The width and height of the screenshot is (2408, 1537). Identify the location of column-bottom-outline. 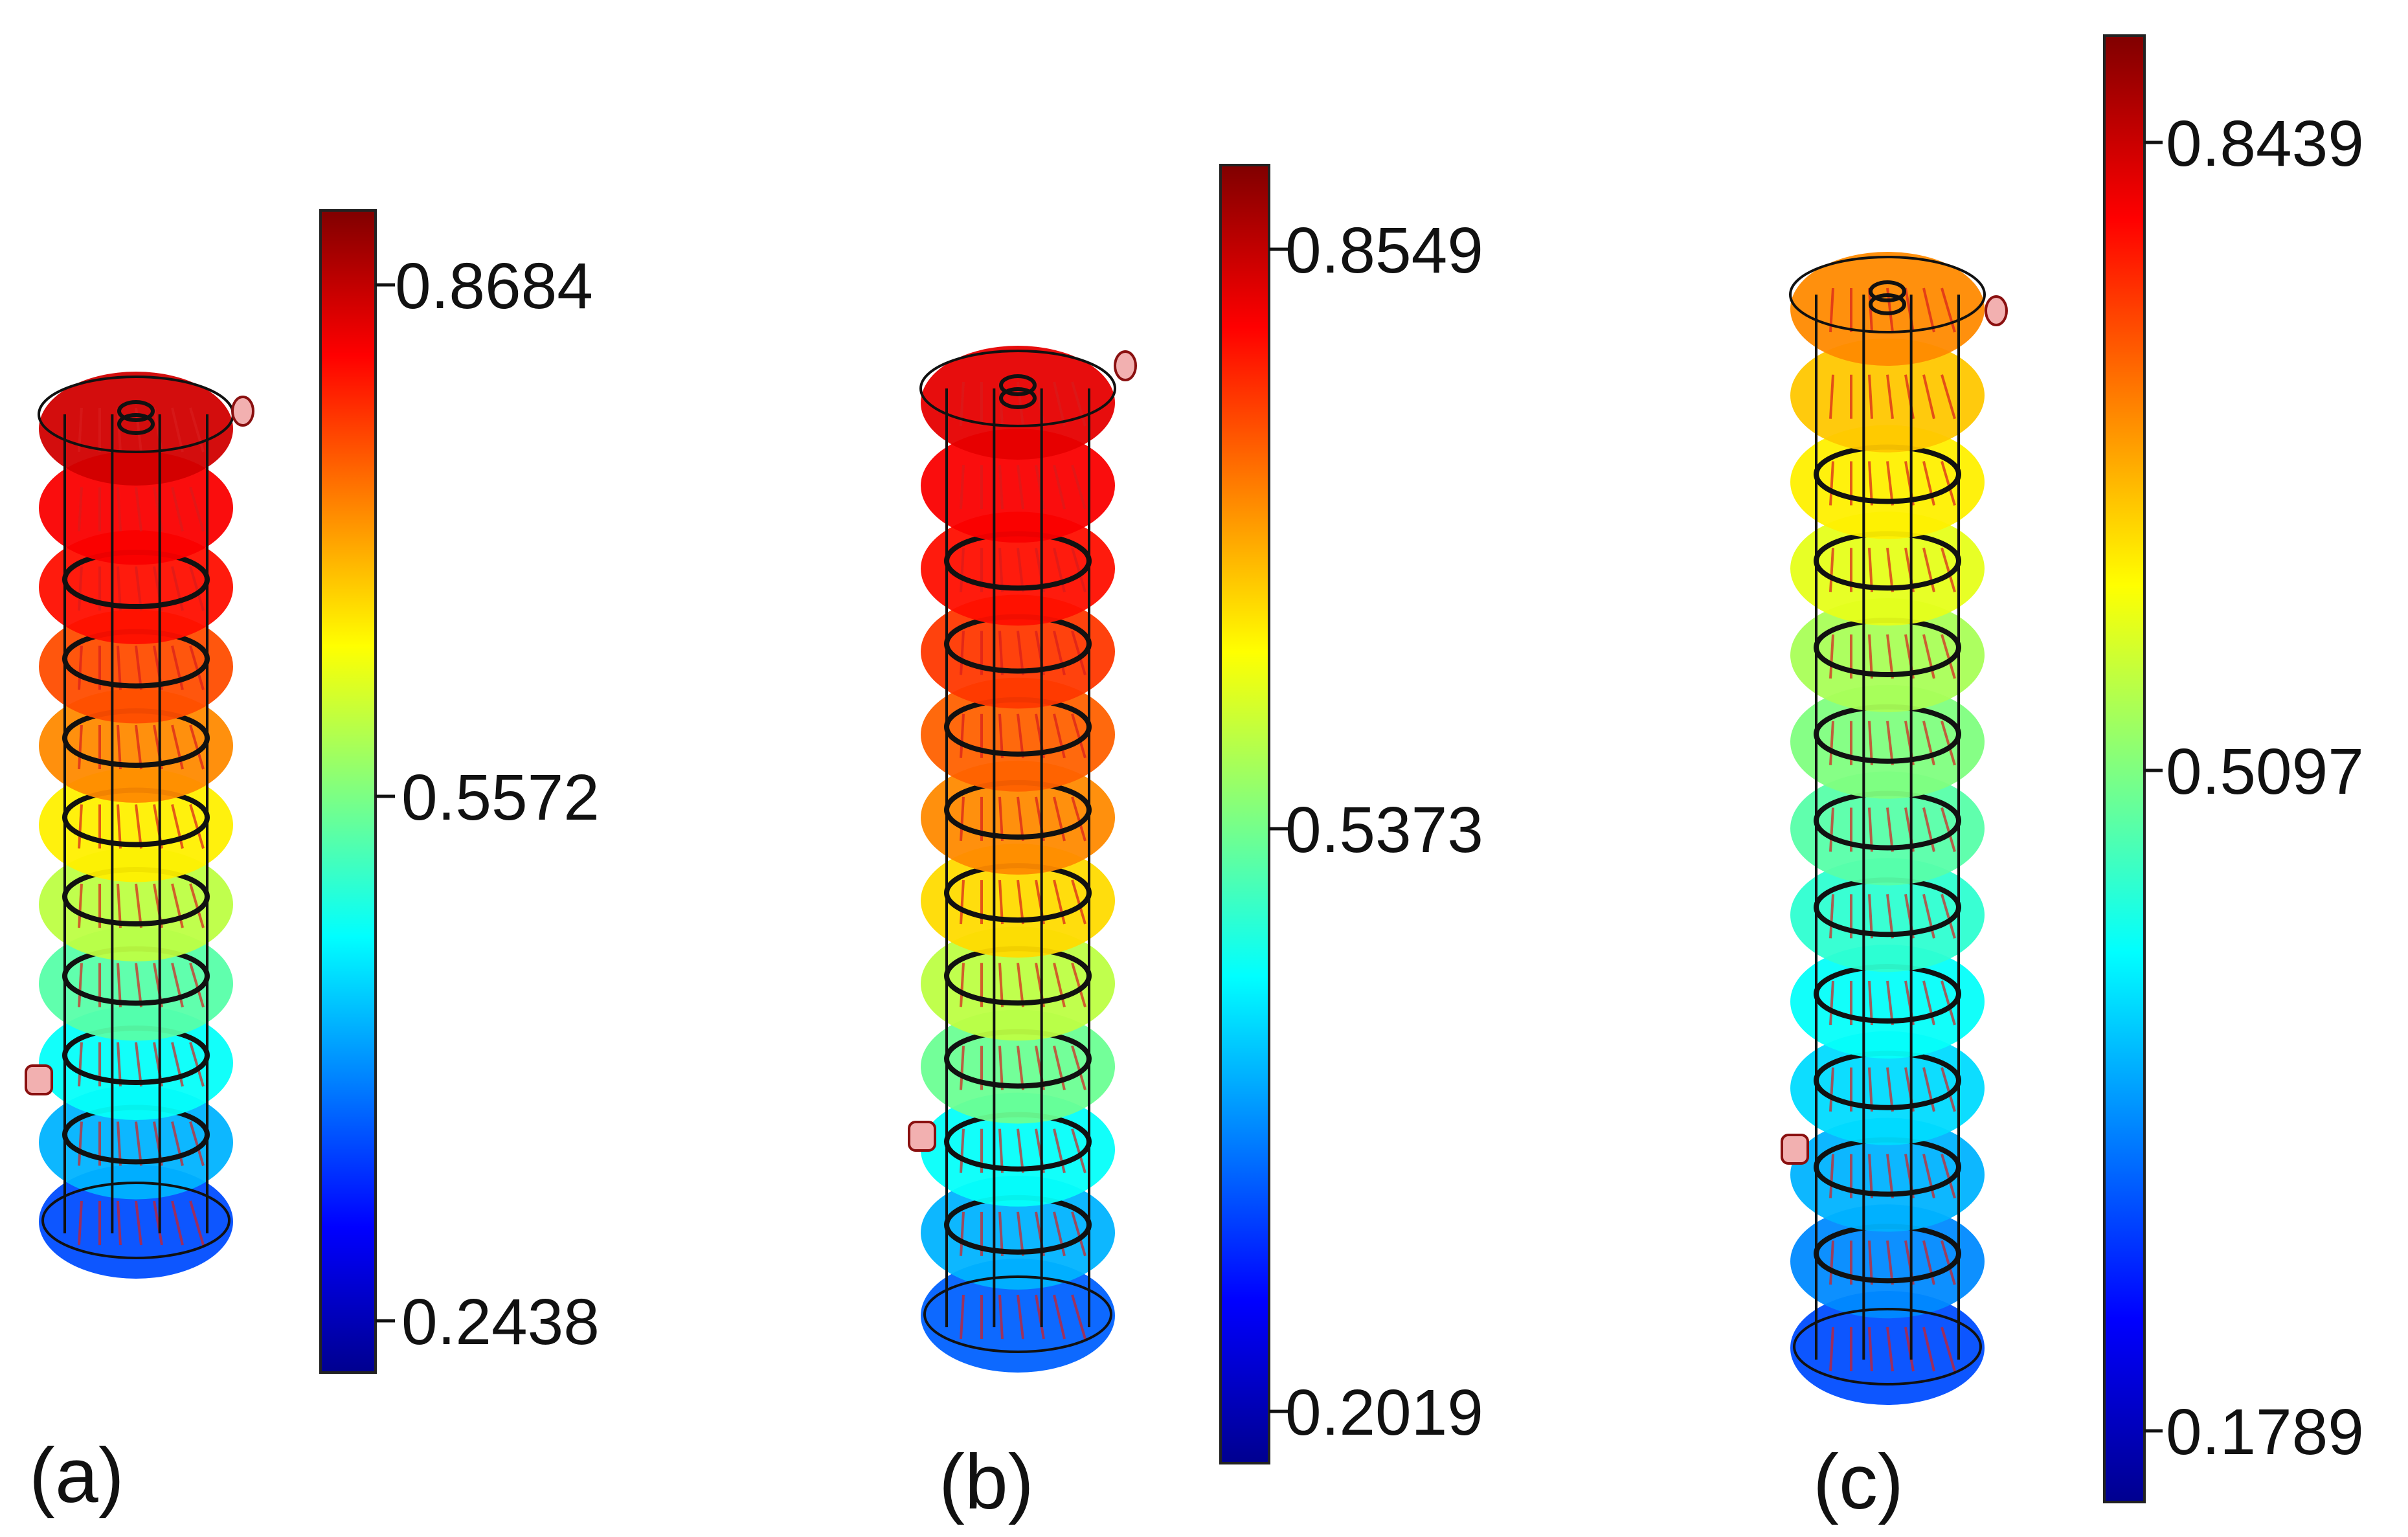
(136, 1220).